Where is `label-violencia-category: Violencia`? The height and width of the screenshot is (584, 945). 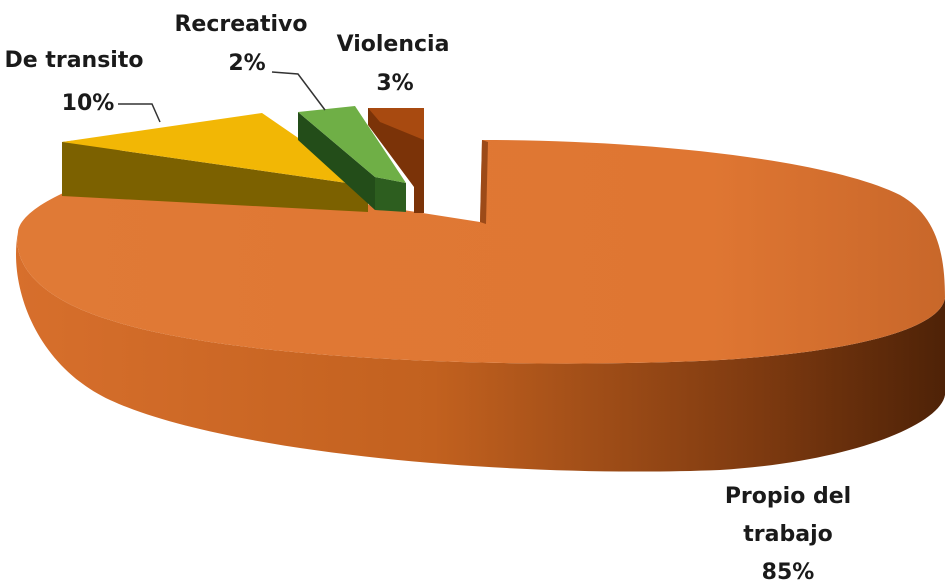
label-violencia-category: Violencia is located at coordinates (393, 44).